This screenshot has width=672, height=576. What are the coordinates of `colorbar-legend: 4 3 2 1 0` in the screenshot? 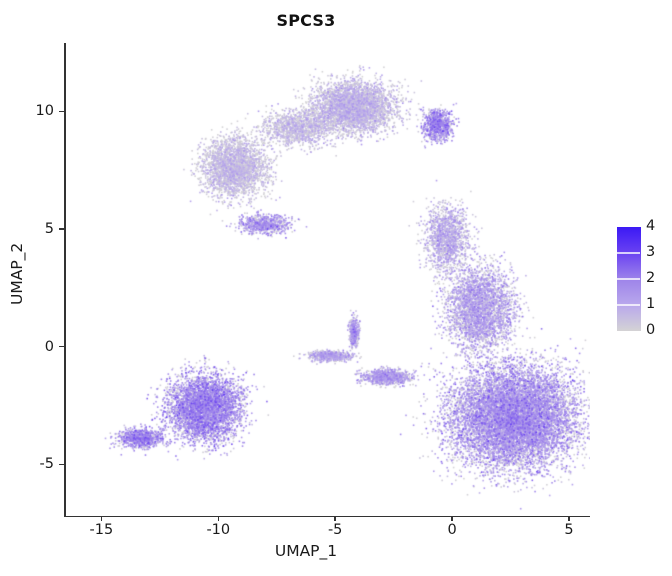 It's located at (643, 278).